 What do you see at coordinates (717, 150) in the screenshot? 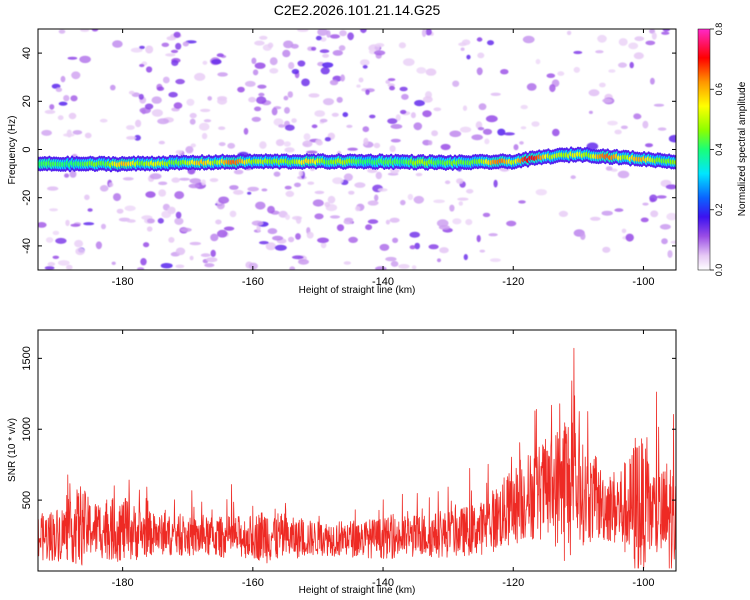
I see `colorbar-ticks: 0.0 0.2 0.4 0.6 0.8` at bounding box center [717, 150].